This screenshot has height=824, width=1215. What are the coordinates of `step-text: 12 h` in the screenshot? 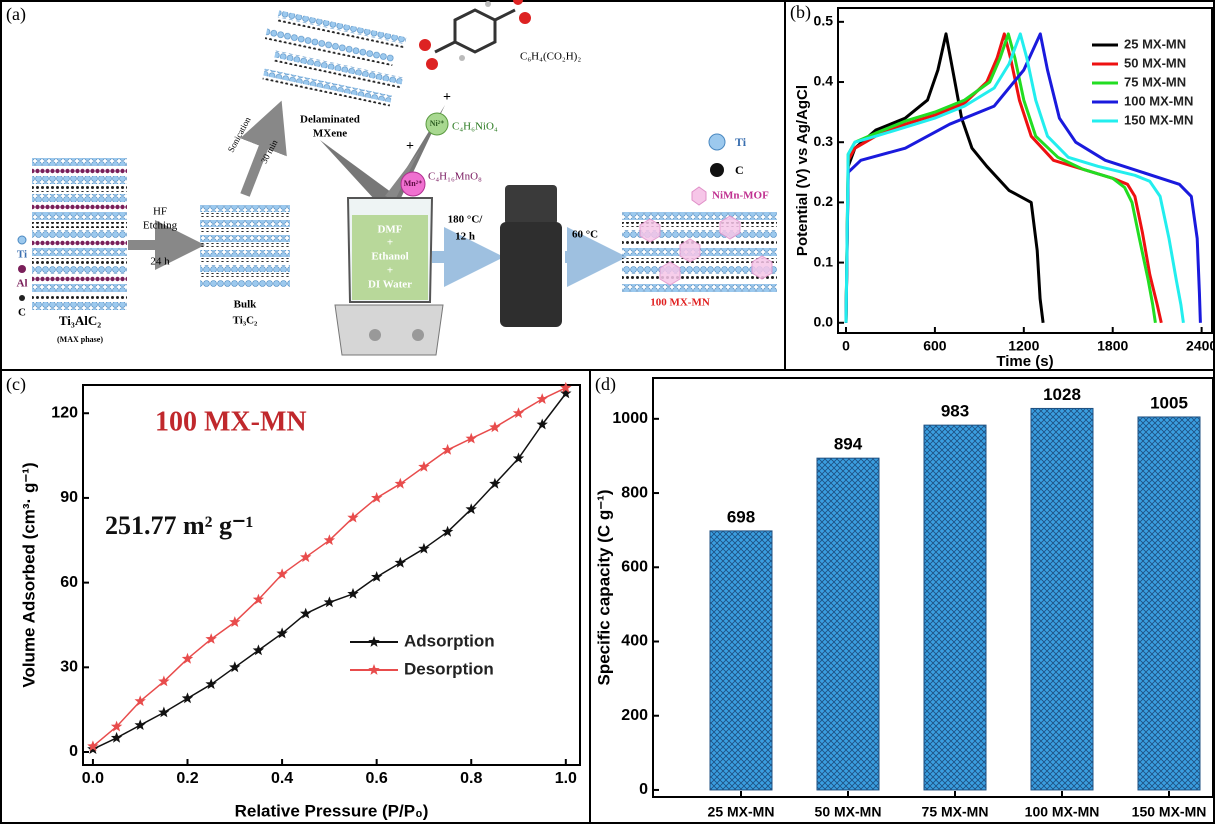 It's located at (465, 237).